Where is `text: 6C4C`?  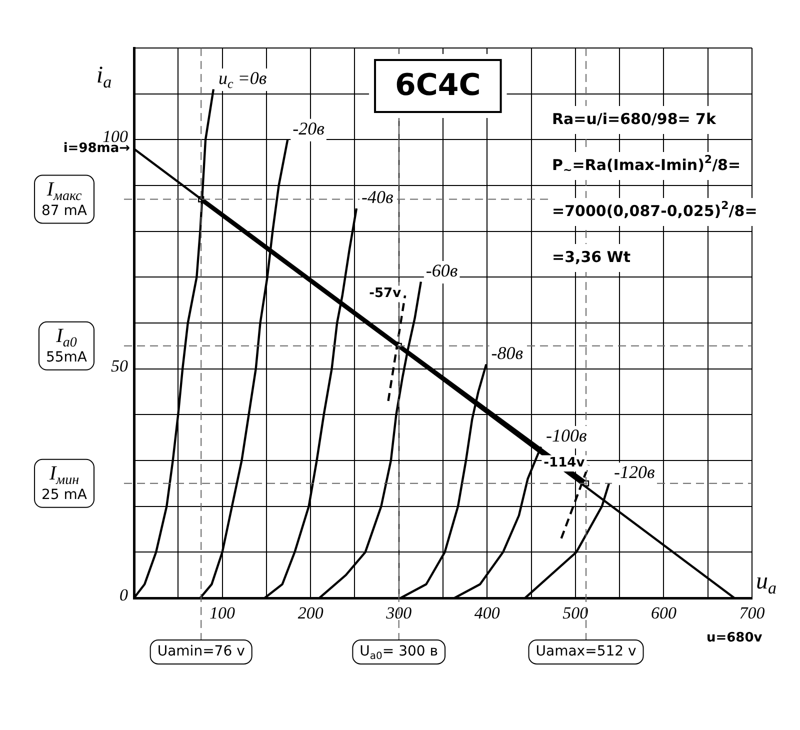
text: 6C4C is located at coordinates (438, 85).